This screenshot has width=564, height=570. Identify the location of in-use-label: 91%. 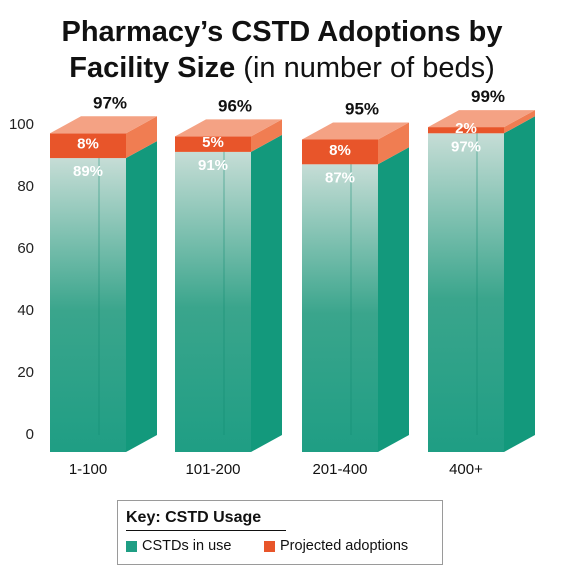
(213, 165).